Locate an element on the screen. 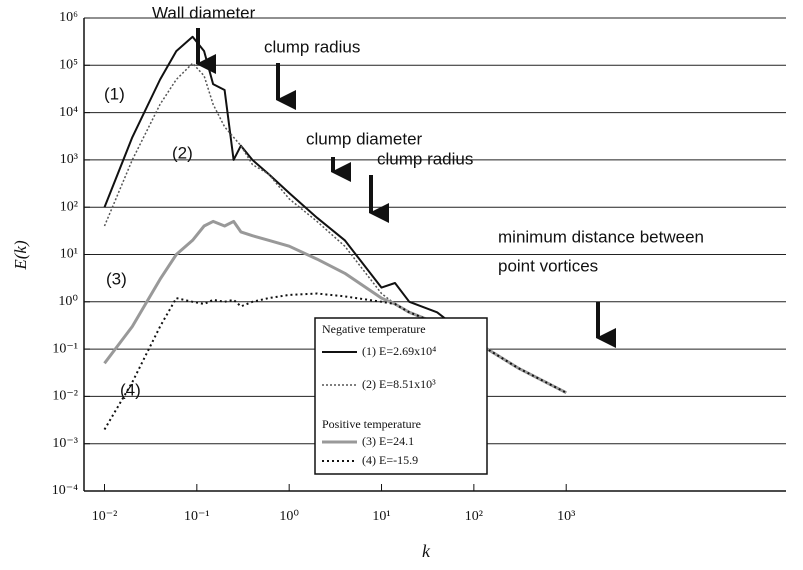 The image size is (803, 570). x-tick-label: 10⁰ is located at coordinates (289, 516).